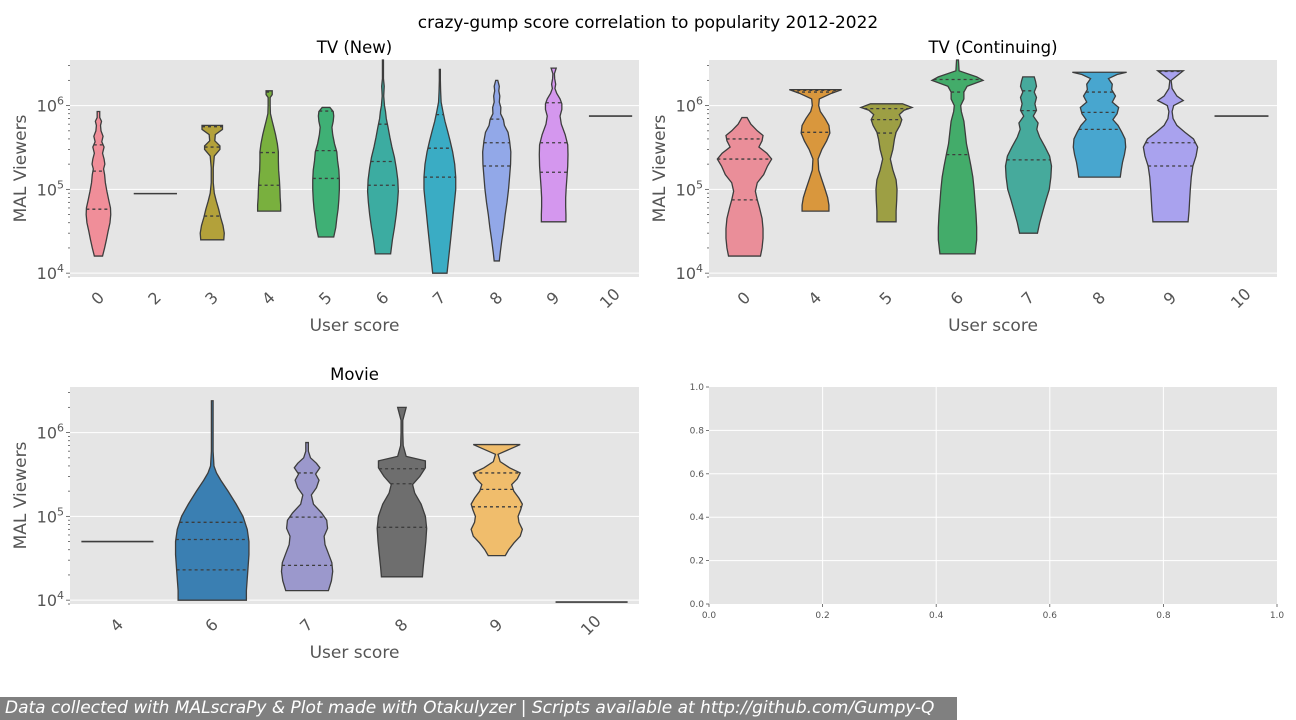 This screenshot has width=1296, height=720. Describe the element at coordinates (992, 47) in the screenshot. I see `panel-title: TV (Continuing)` at that location.